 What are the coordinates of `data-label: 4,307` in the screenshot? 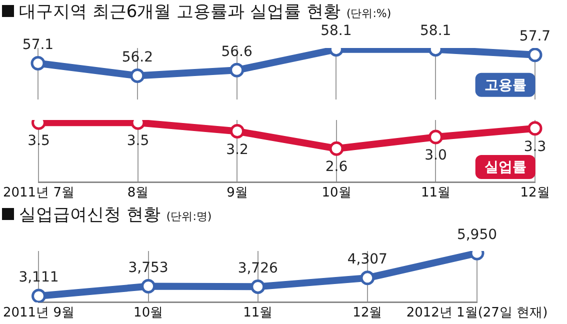 It's located at (367, 260).